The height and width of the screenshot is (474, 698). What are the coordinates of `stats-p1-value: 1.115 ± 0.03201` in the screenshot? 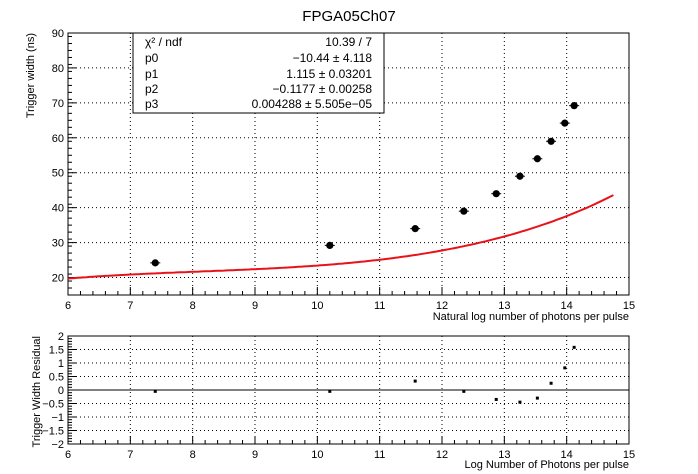 It's located at (329, 74).